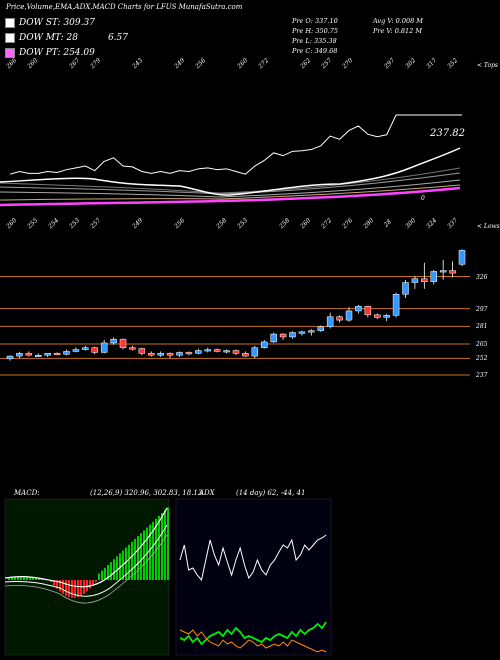 Image resolution: width=500 pixels, height=660 pixels. What do you see at coordinates (482, 327) in the screenshot?
I see `price-level-label: 281` at bounding box center [482, 327].